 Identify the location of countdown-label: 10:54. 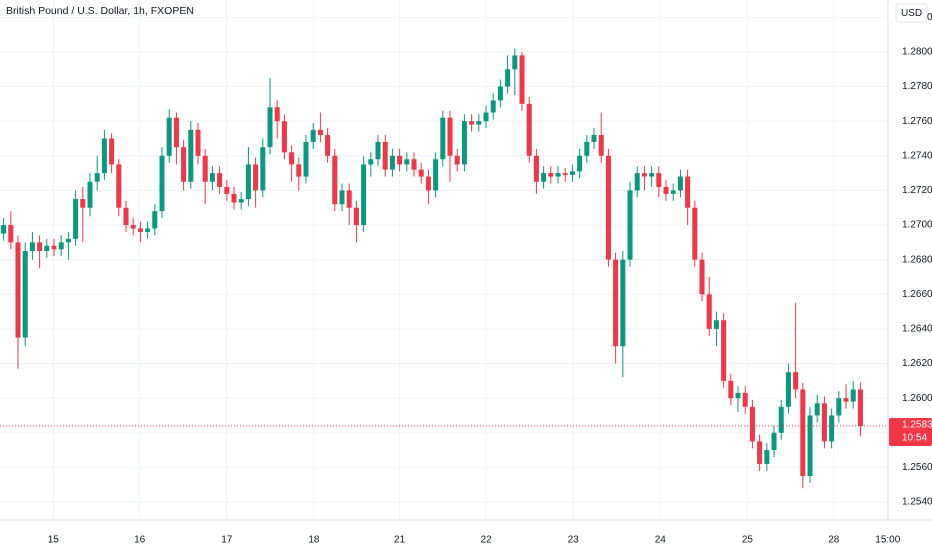
(914, 438).